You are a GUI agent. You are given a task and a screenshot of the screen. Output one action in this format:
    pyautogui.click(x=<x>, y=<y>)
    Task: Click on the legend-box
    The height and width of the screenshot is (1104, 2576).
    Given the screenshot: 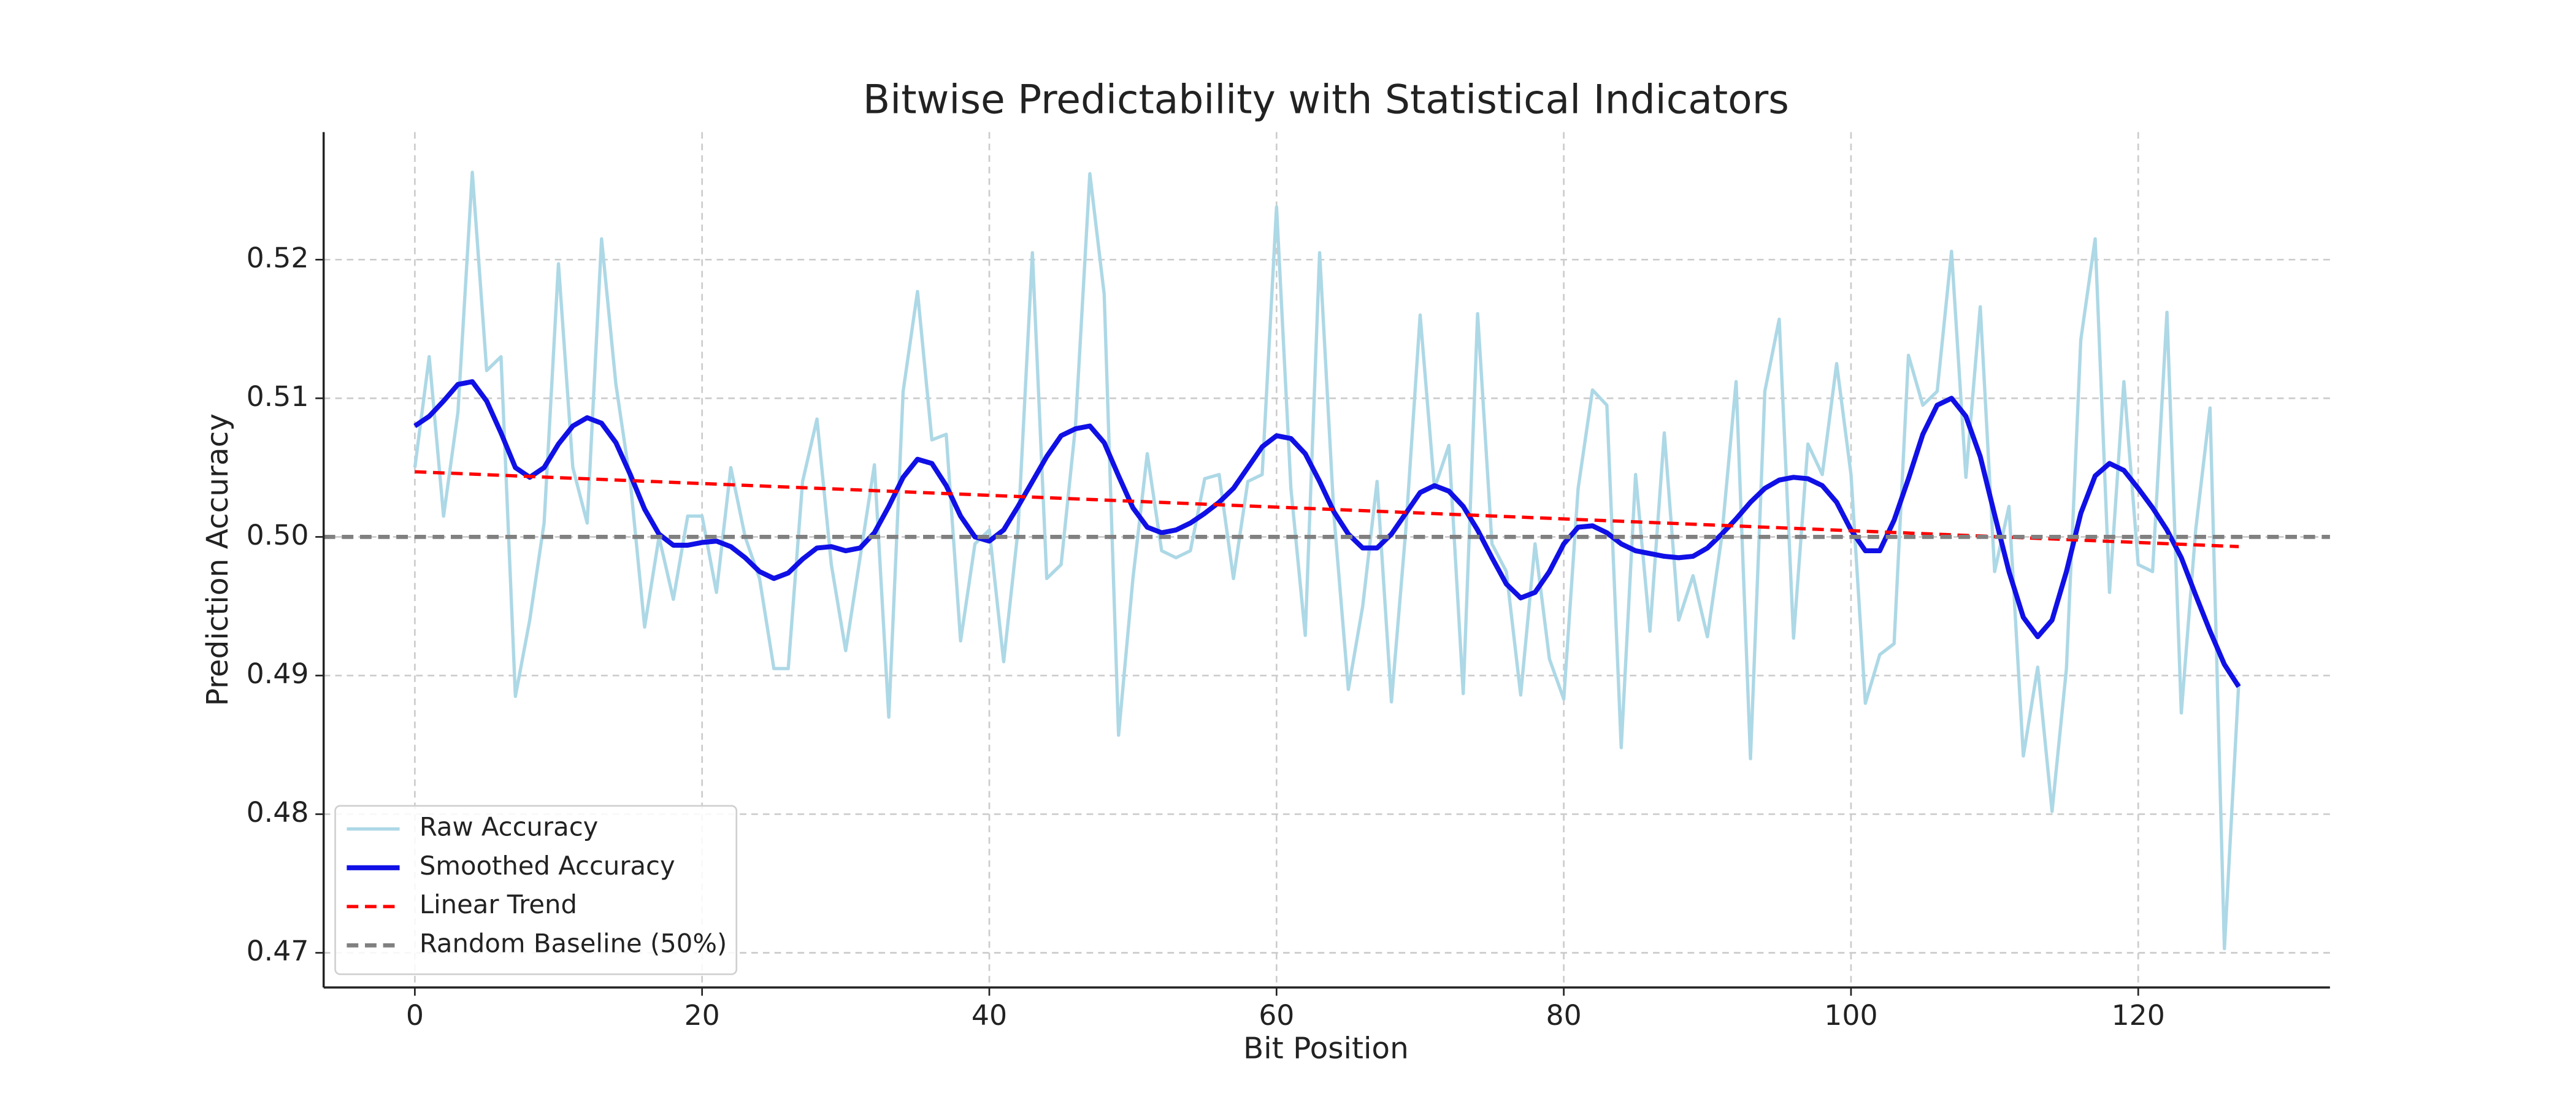 What is the action you would take?
    pyautogui.click(x=536, y=890)
    